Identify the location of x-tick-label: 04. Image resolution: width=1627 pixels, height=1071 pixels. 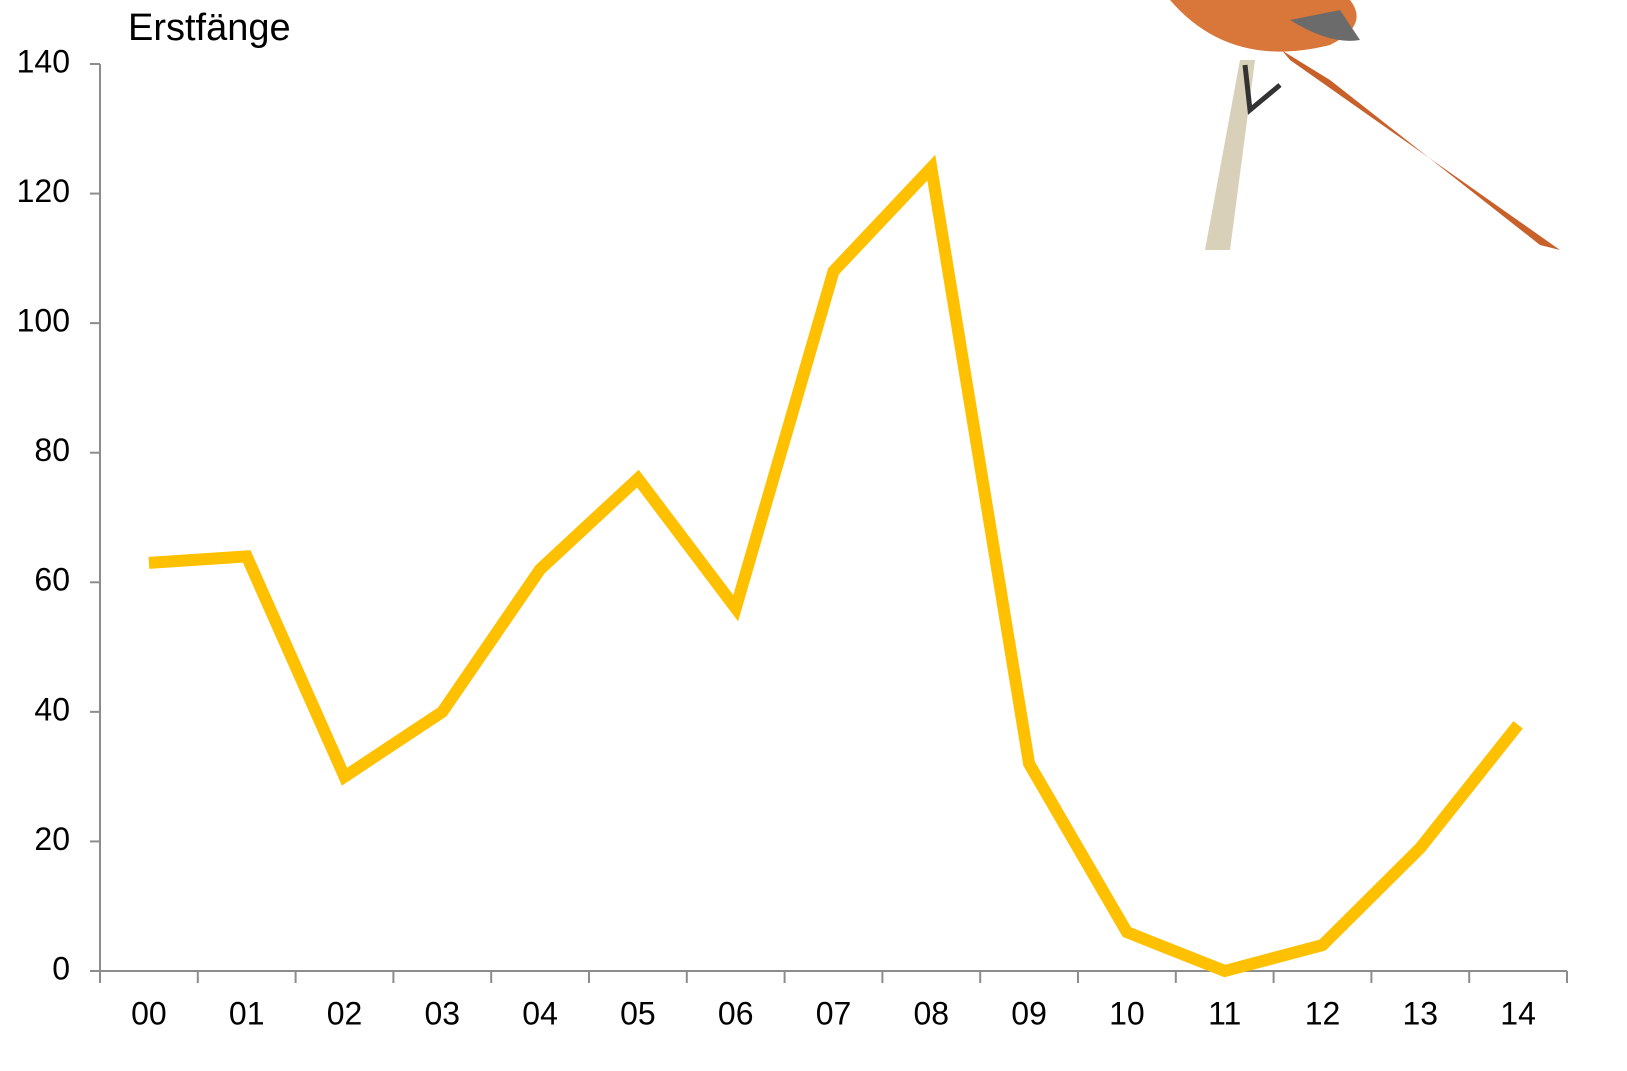
(540, 1013).